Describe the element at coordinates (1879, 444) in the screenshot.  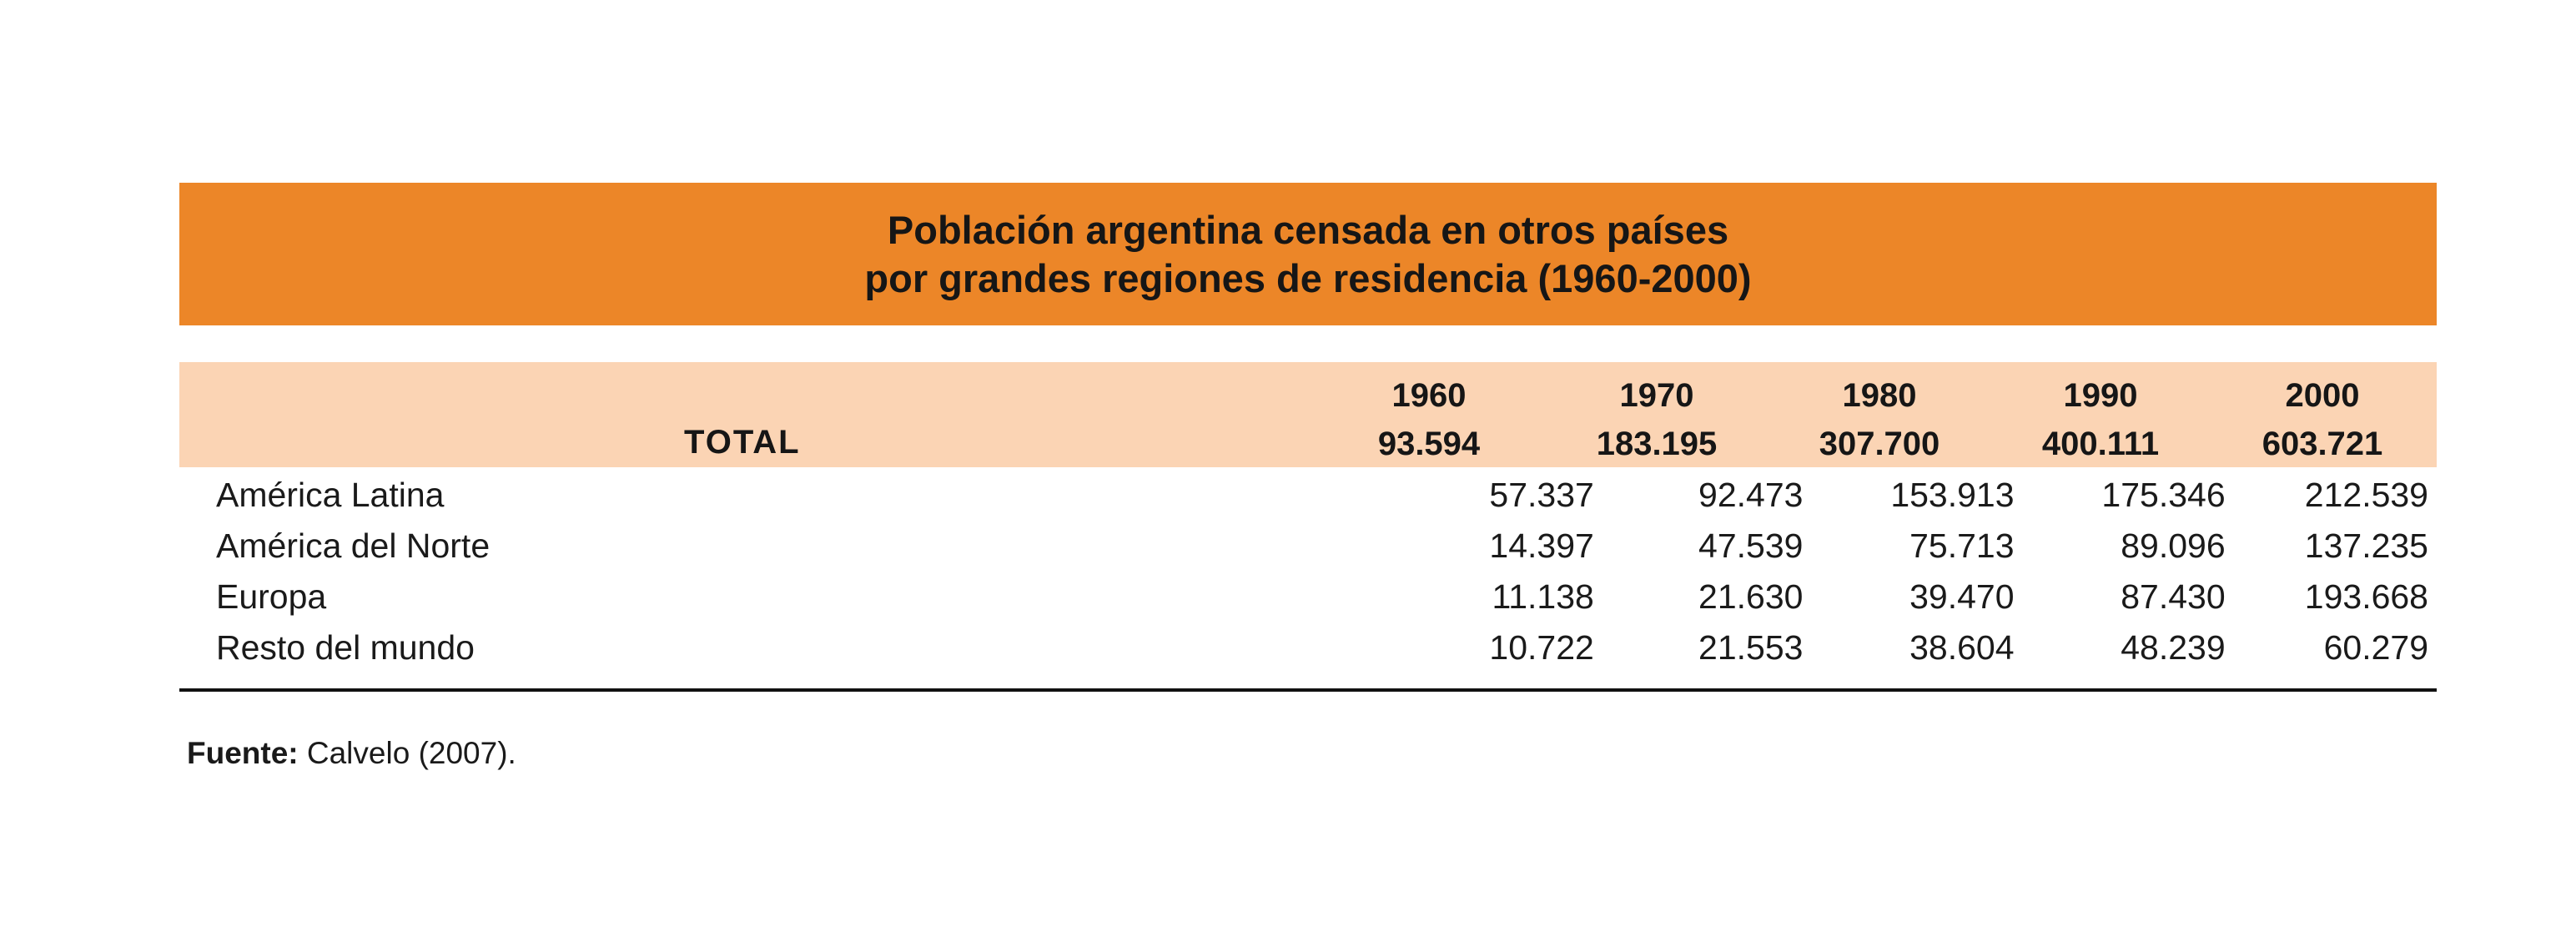
I see `year-total: 307.700` at that location.